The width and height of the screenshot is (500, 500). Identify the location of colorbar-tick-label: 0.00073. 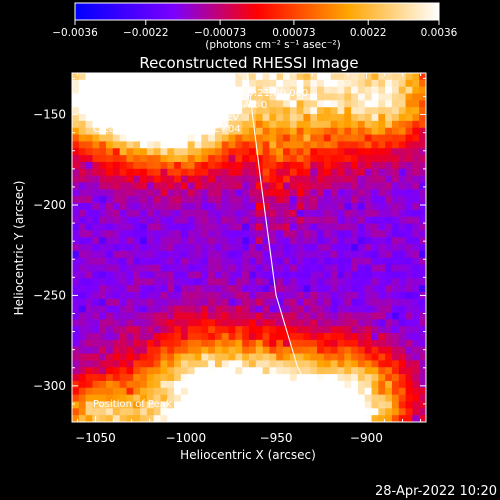
(293, 33).